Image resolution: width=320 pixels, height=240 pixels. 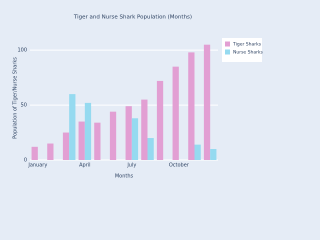 What do you see at coordinates (25, 161) in the screenshot?
I see `y-tick-label: 0` at bounding box center [25, 161].